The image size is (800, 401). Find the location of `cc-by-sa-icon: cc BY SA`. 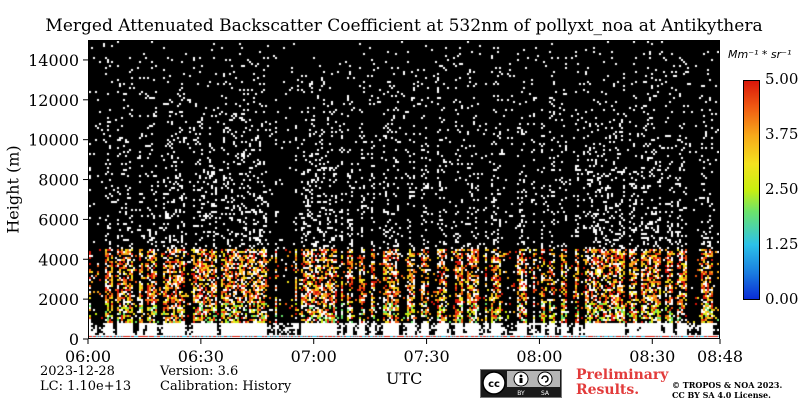

cc-by-sa-icon: cc BY SA is located at coordinates (521, 383).